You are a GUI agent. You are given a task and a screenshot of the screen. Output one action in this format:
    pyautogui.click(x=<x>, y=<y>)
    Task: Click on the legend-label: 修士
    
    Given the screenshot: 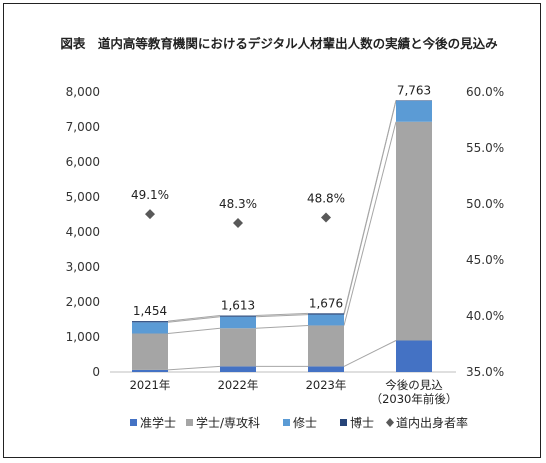 What is the action you would take?
    pyautogui.click(x=305, y=422)
    